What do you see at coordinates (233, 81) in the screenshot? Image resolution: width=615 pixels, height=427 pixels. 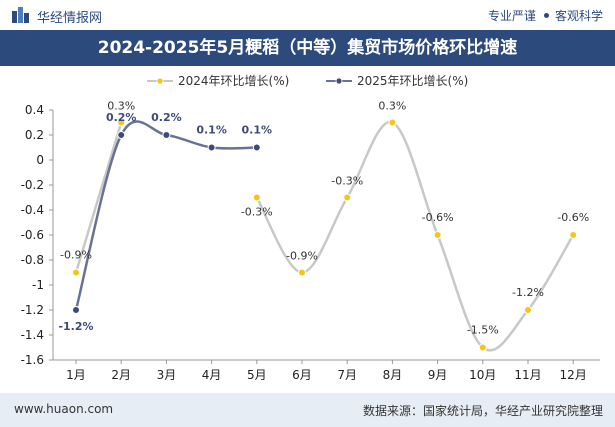 I see `legend-label: 2024年环比增长(%)` at bounding box center [233, 81].